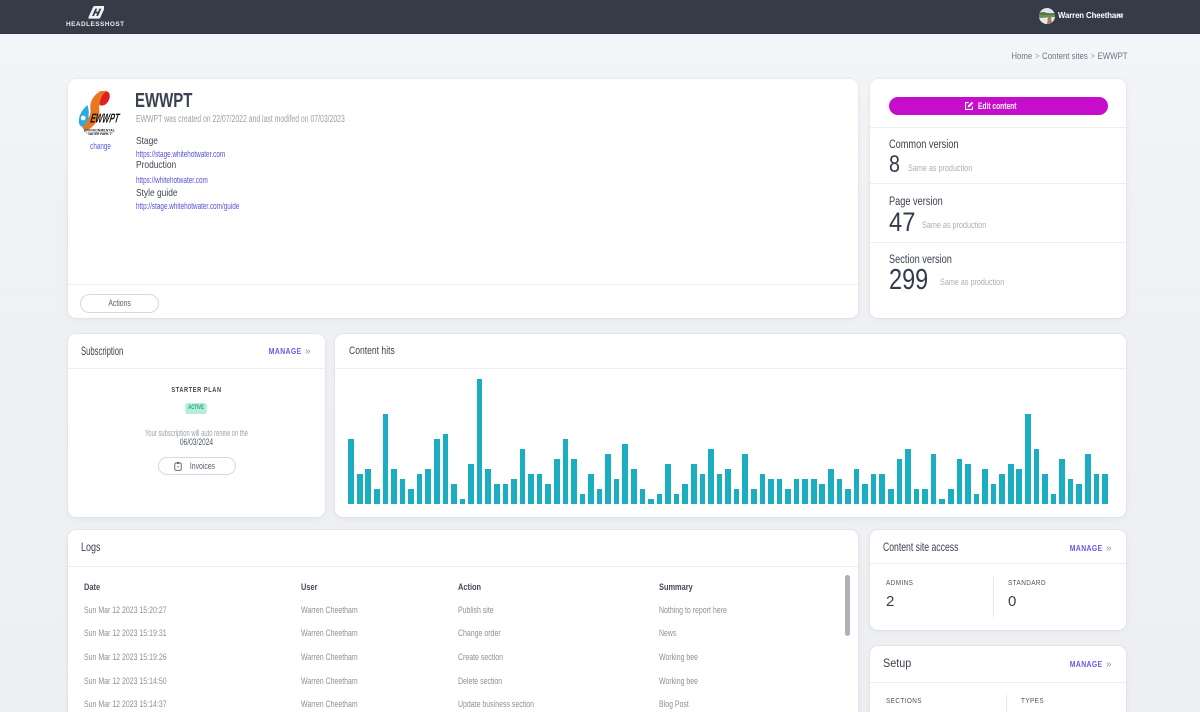 Image resolution: width=1200 pixels, height=712 pixels. What do you see at coordinates (105, 118) in the screenshot?
I see `svg-text: EWWPT` at bounding box center [105, 118].